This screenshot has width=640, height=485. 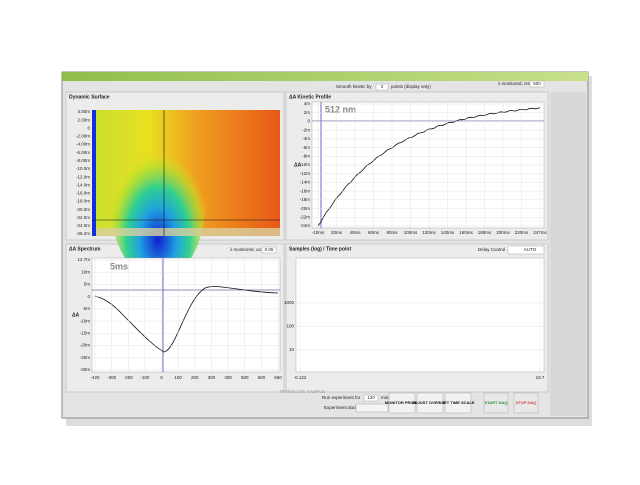 I want to click on side-area, so click(x=568, y=254).